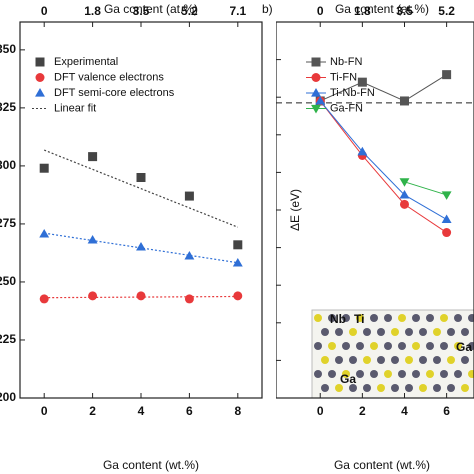 This screenshot has width=474, height=474. Describe the element at coordinates (266, 322) in the screenshot. I see `y-tick-label: -8` at that location.